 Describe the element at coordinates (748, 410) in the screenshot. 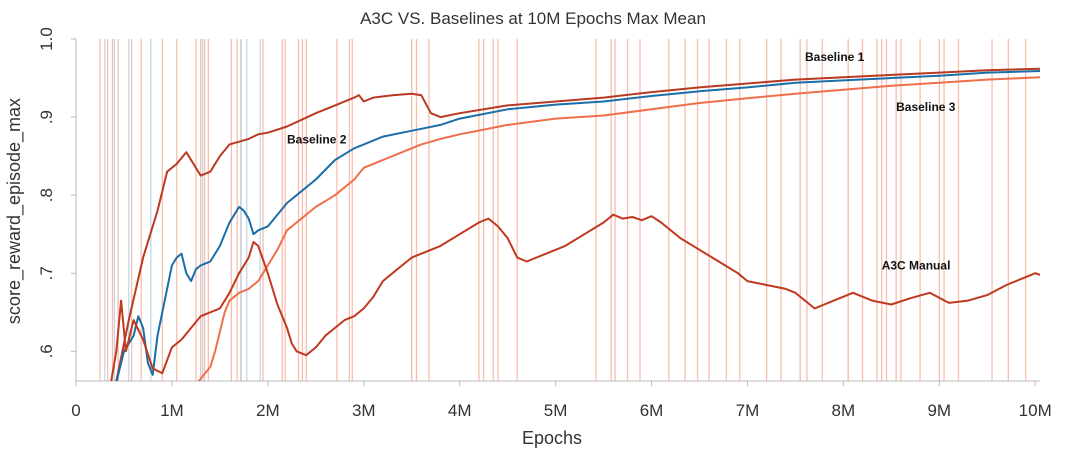

I see `x-tick-label: 7M` at that location.